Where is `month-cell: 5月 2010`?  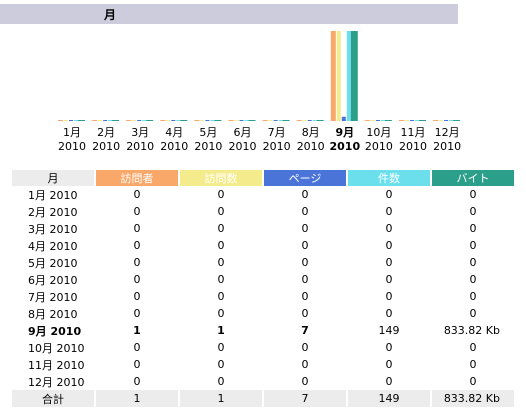
month-cell: 5月 2010 is located at coordinates (53, 262).